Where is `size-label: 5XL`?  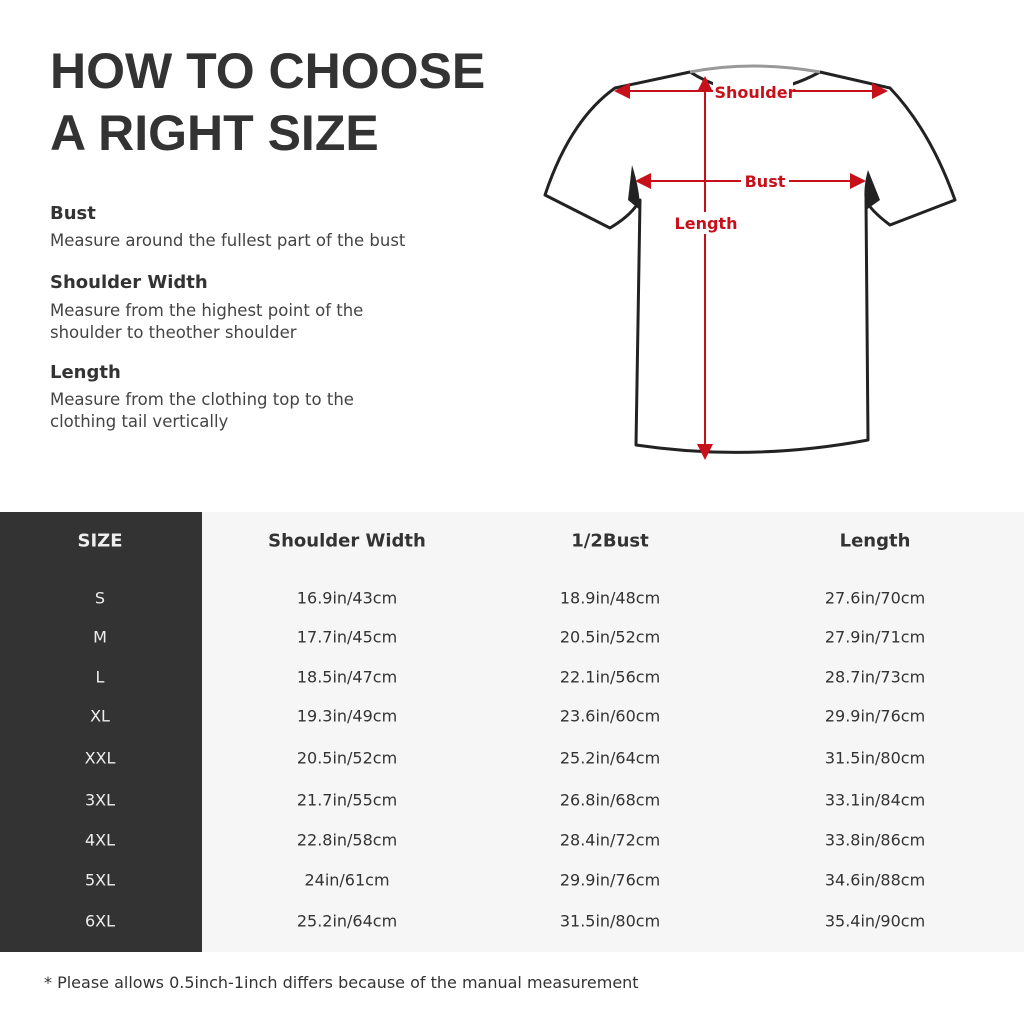 size-label: 5XL is located at coordinates (100, 880).